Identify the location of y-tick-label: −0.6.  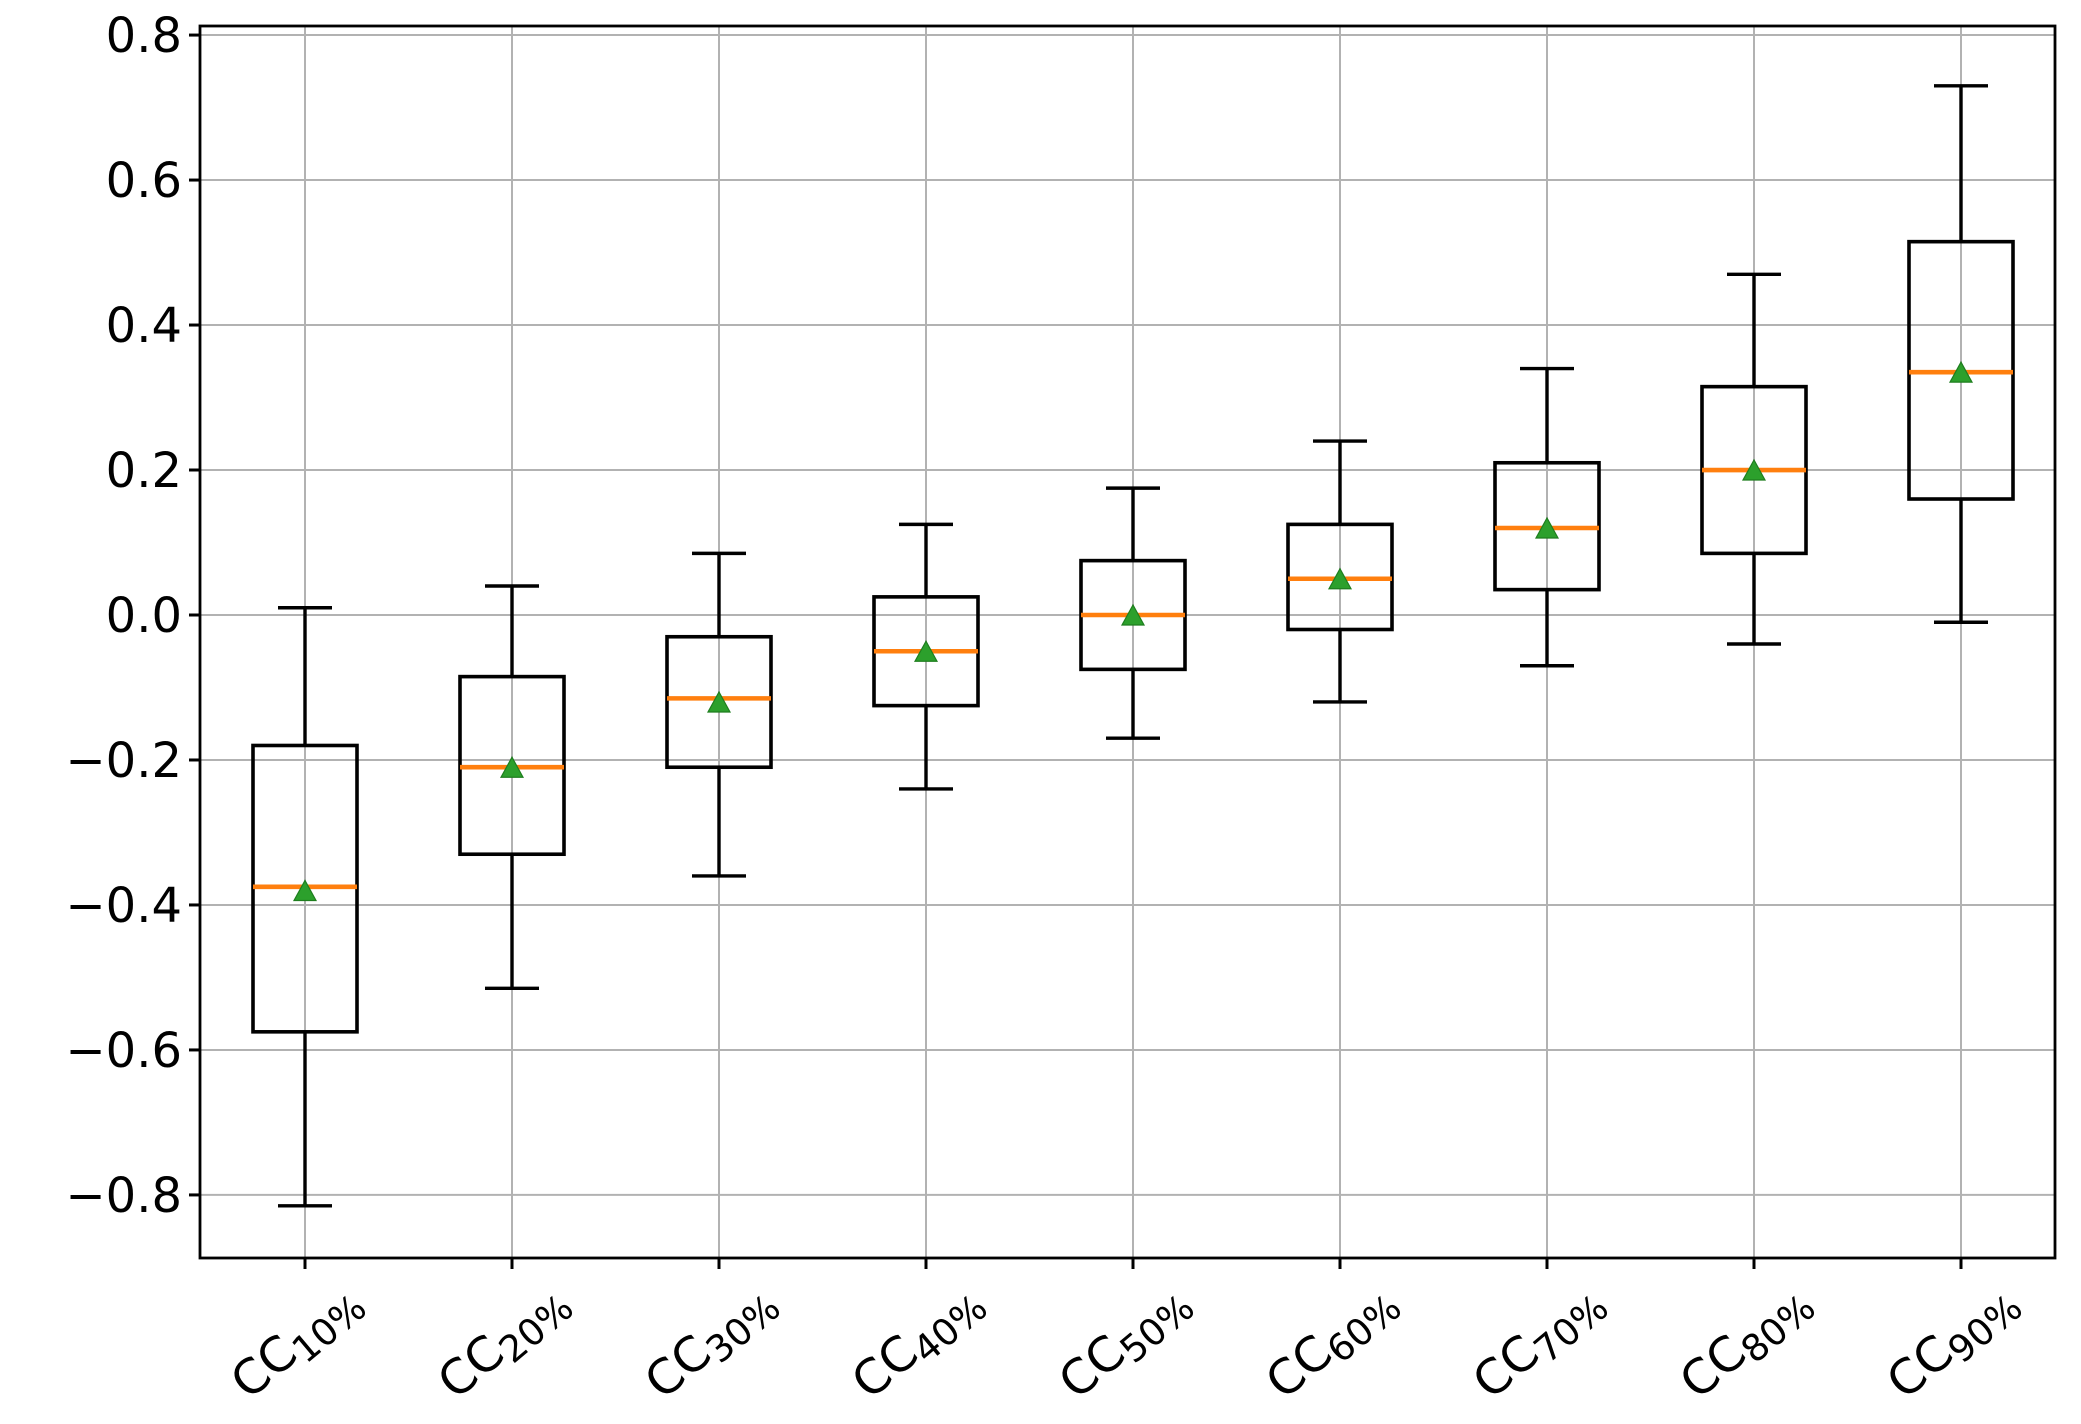
(123, 1051).